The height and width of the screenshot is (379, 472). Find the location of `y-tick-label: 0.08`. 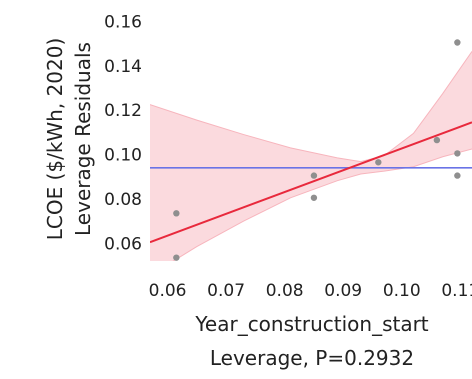

y-tick-label: 0.08 is located at coordinates (123, 200).